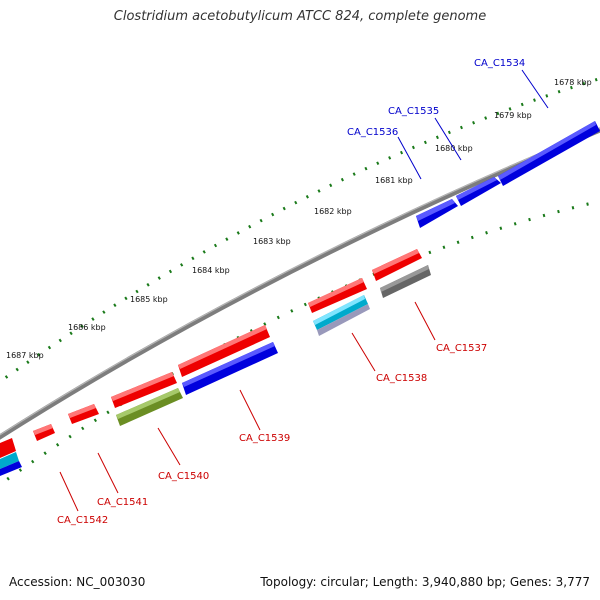 This screenshot has height=600, width=600. What do you see at coordinates (413, 111) in the screenshot?
I see `gene-label-CA_C1535: CA_C1535` at bounding box center [413, 111].